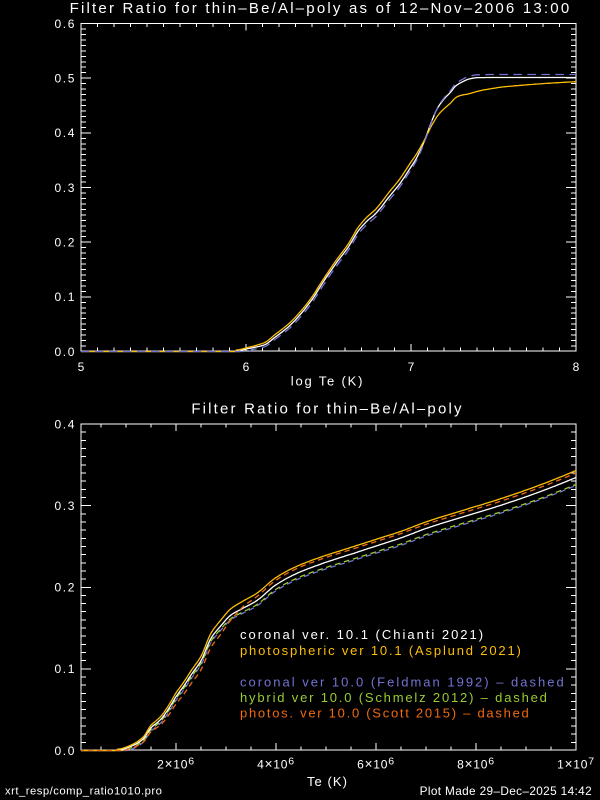  I want to click on svg-text: 1×10⁷, so click(576, 764).